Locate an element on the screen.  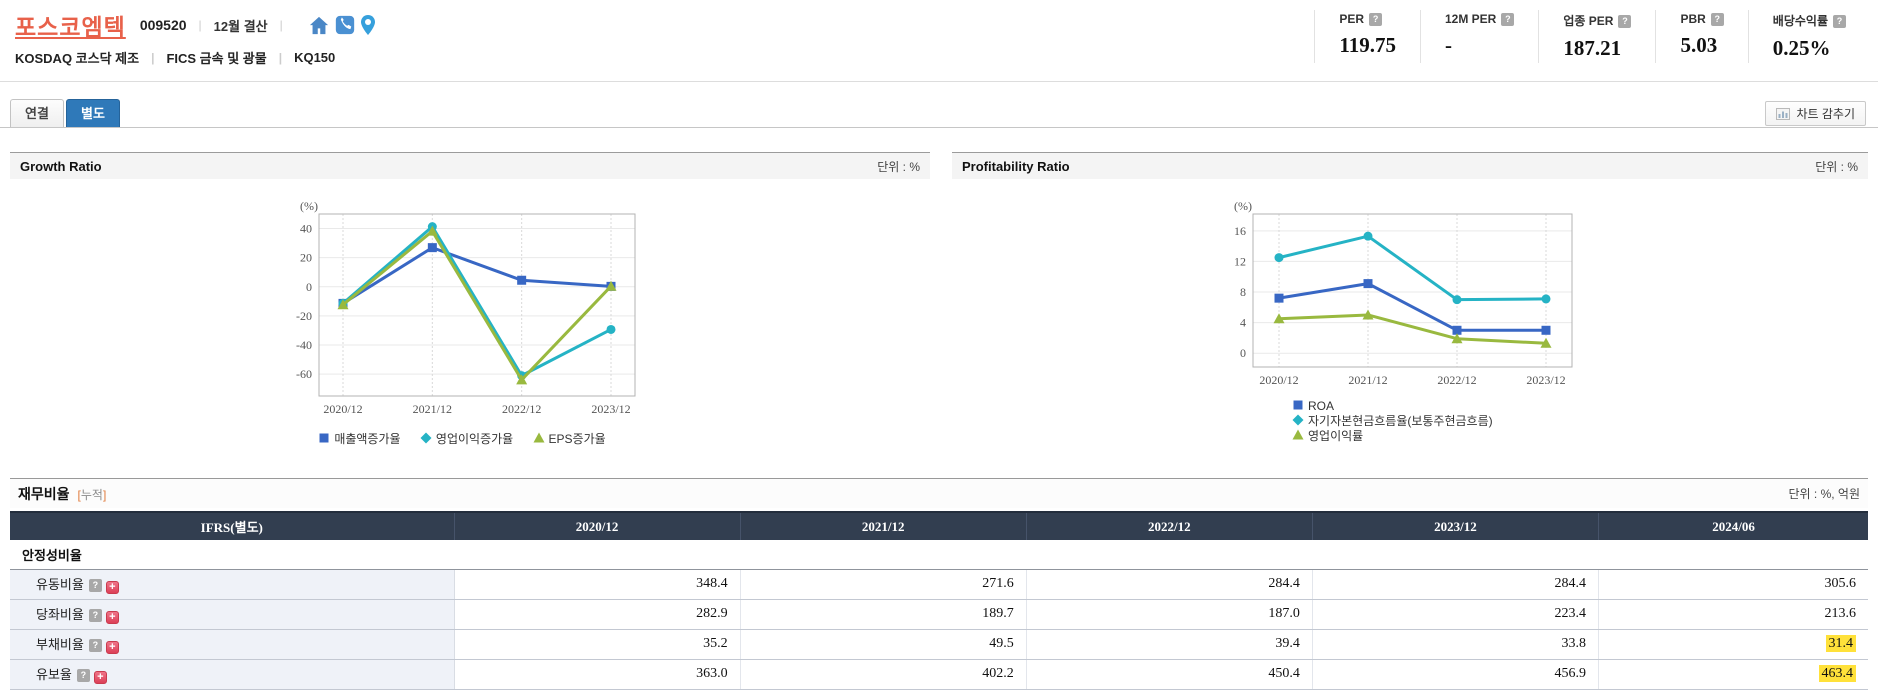
cell-value: 49.5 is located at coordinates (883, 644).